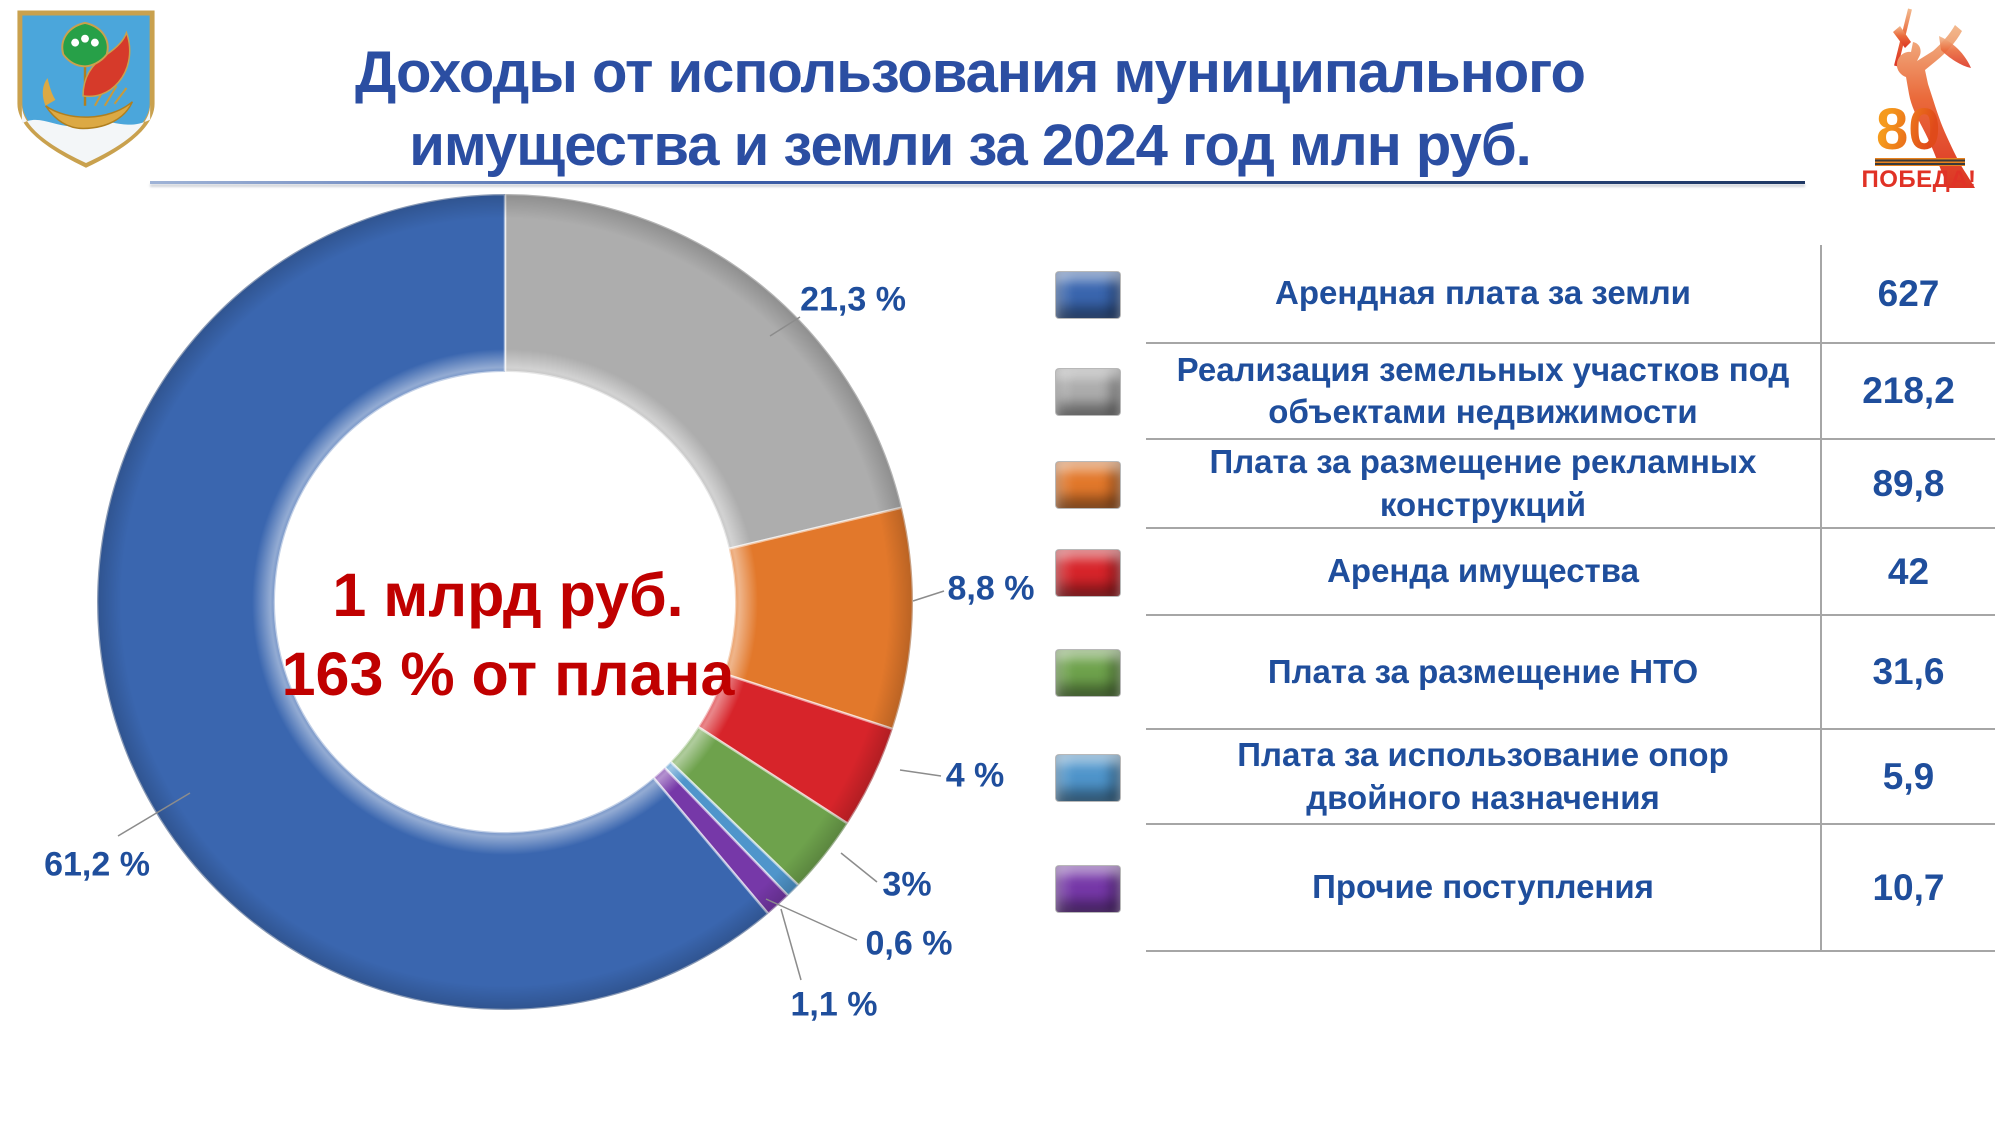  Describe the element at coordinates (508, 595) in the screenshot. I see `center-total-text: 1 млрд руб.` at that location.